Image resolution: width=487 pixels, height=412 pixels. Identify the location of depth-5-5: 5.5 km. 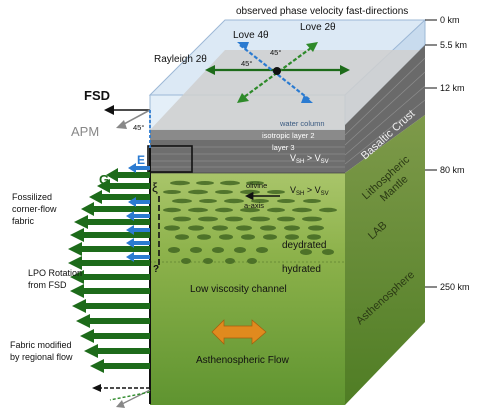
(453, 45).